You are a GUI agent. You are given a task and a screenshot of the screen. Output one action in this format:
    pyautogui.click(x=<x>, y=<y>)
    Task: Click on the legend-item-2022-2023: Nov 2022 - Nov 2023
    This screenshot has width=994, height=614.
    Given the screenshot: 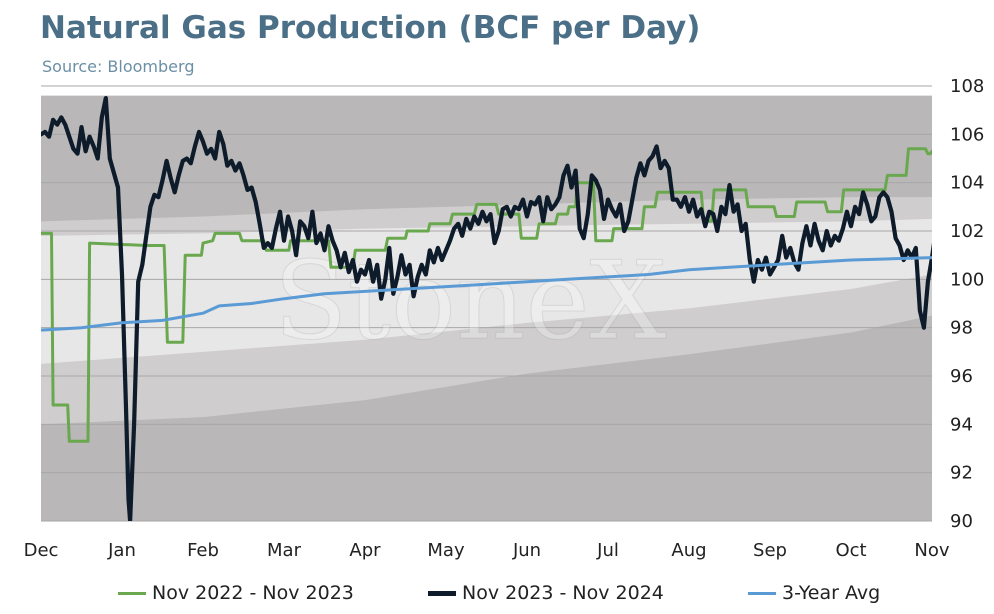 What is the action you would take?
    pyautogui.click(x=236, y=593)
    